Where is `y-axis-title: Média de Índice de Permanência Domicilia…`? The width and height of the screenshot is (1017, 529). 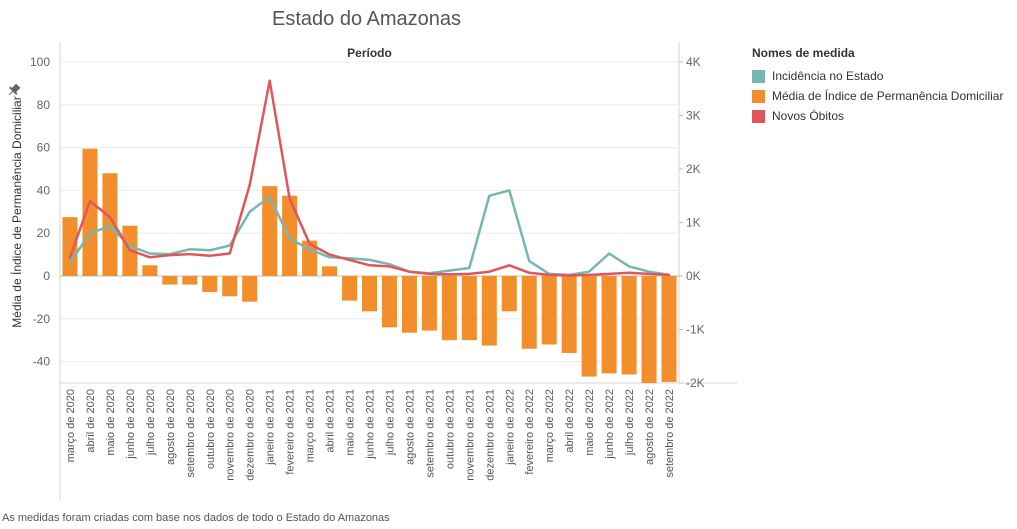 y-axis-title: Média de Índice de Permanência Domicilia… is located at coordinates (16, 211).